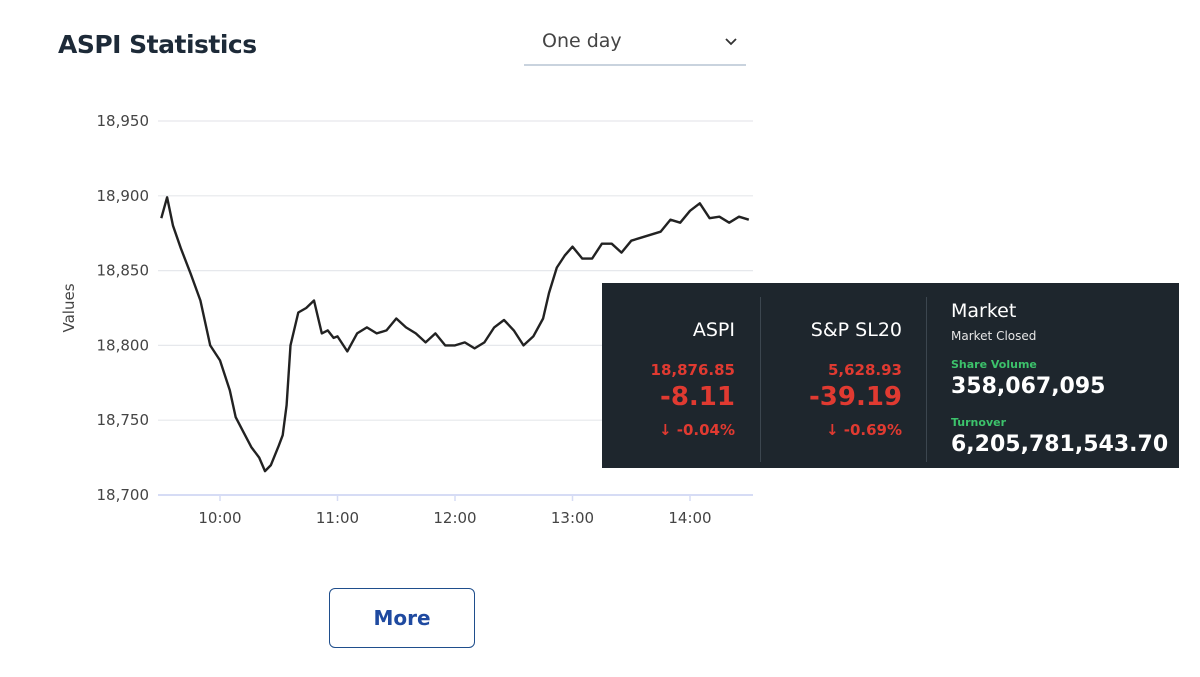  I want to click on y-axis-ticks: 18,700 18,750 18,800 18,850 18,900 18,950, so click(123, 308).